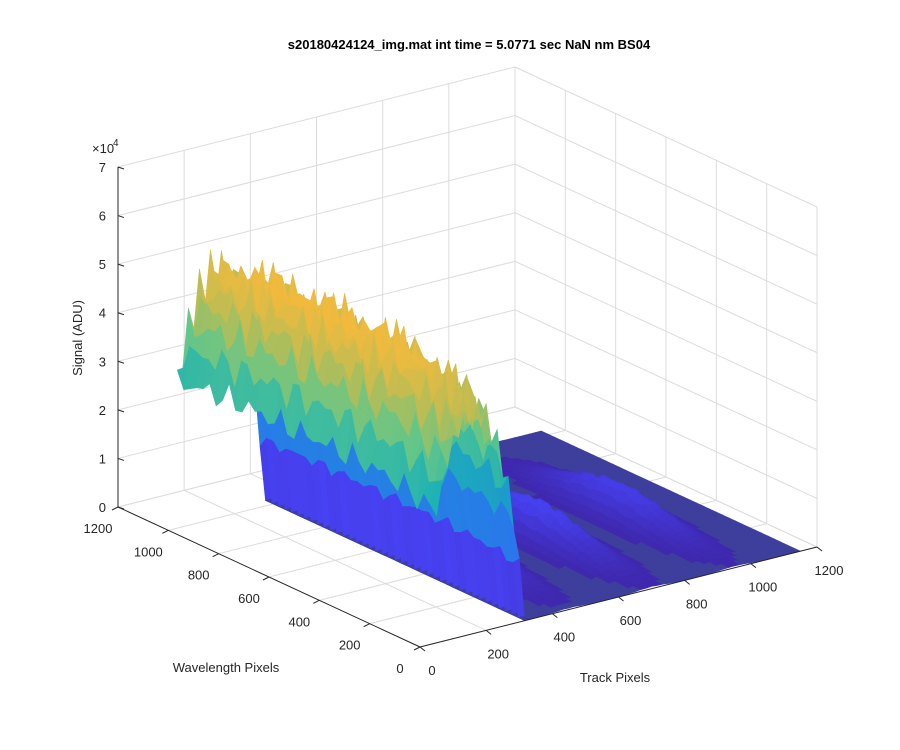 This screenshot has height=750, width=900. I want to click on y-axis-label: Wavelength Pixels, so click(226, 667).